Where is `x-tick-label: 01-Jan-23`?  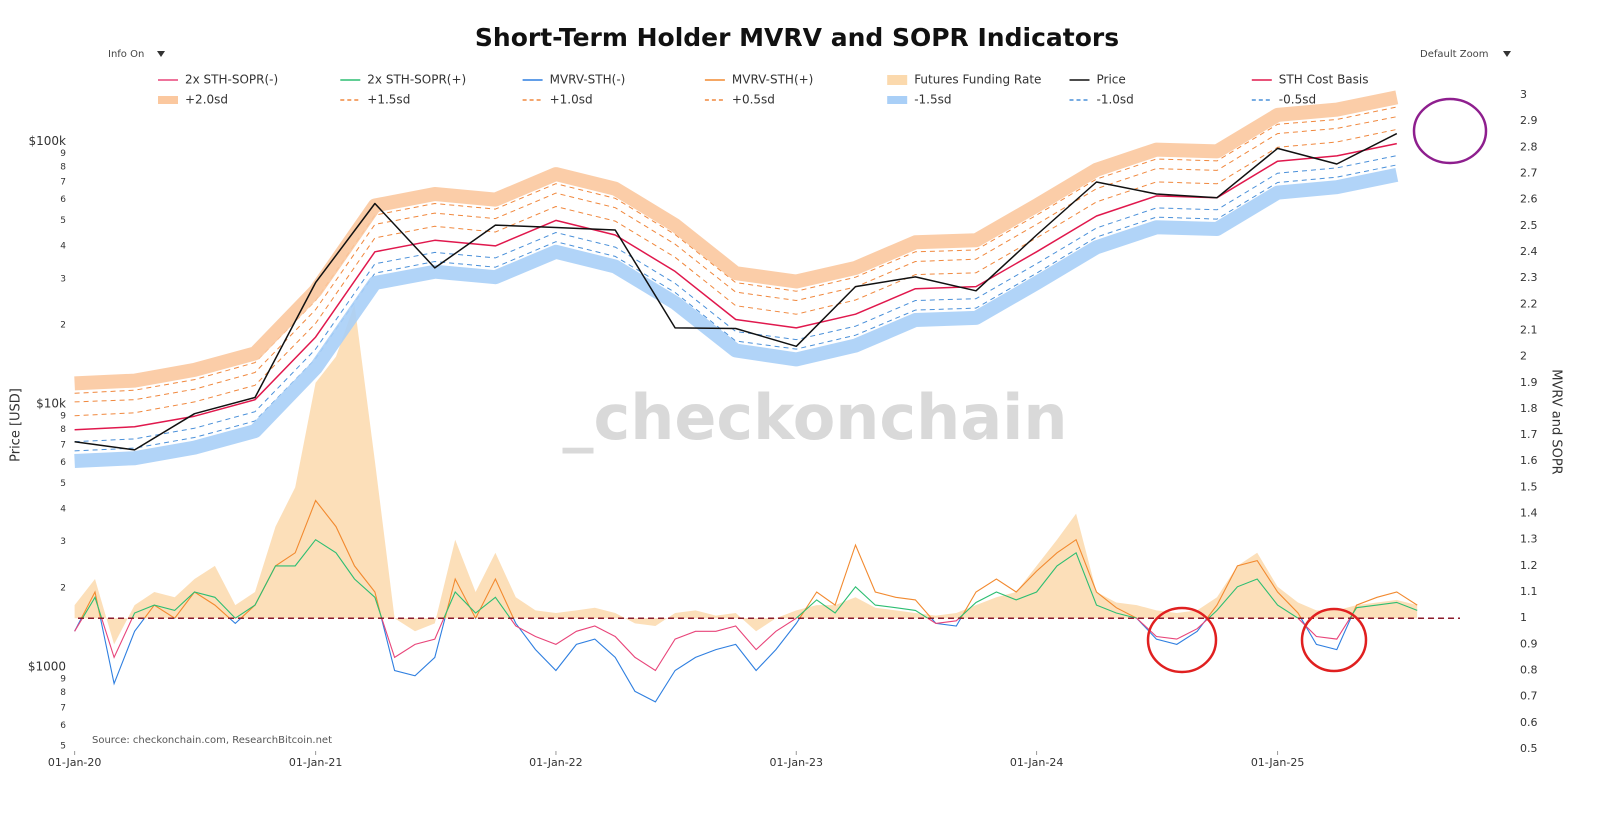
x-tick-label: 01-Jan-23 is located at coordinates (797, 762).